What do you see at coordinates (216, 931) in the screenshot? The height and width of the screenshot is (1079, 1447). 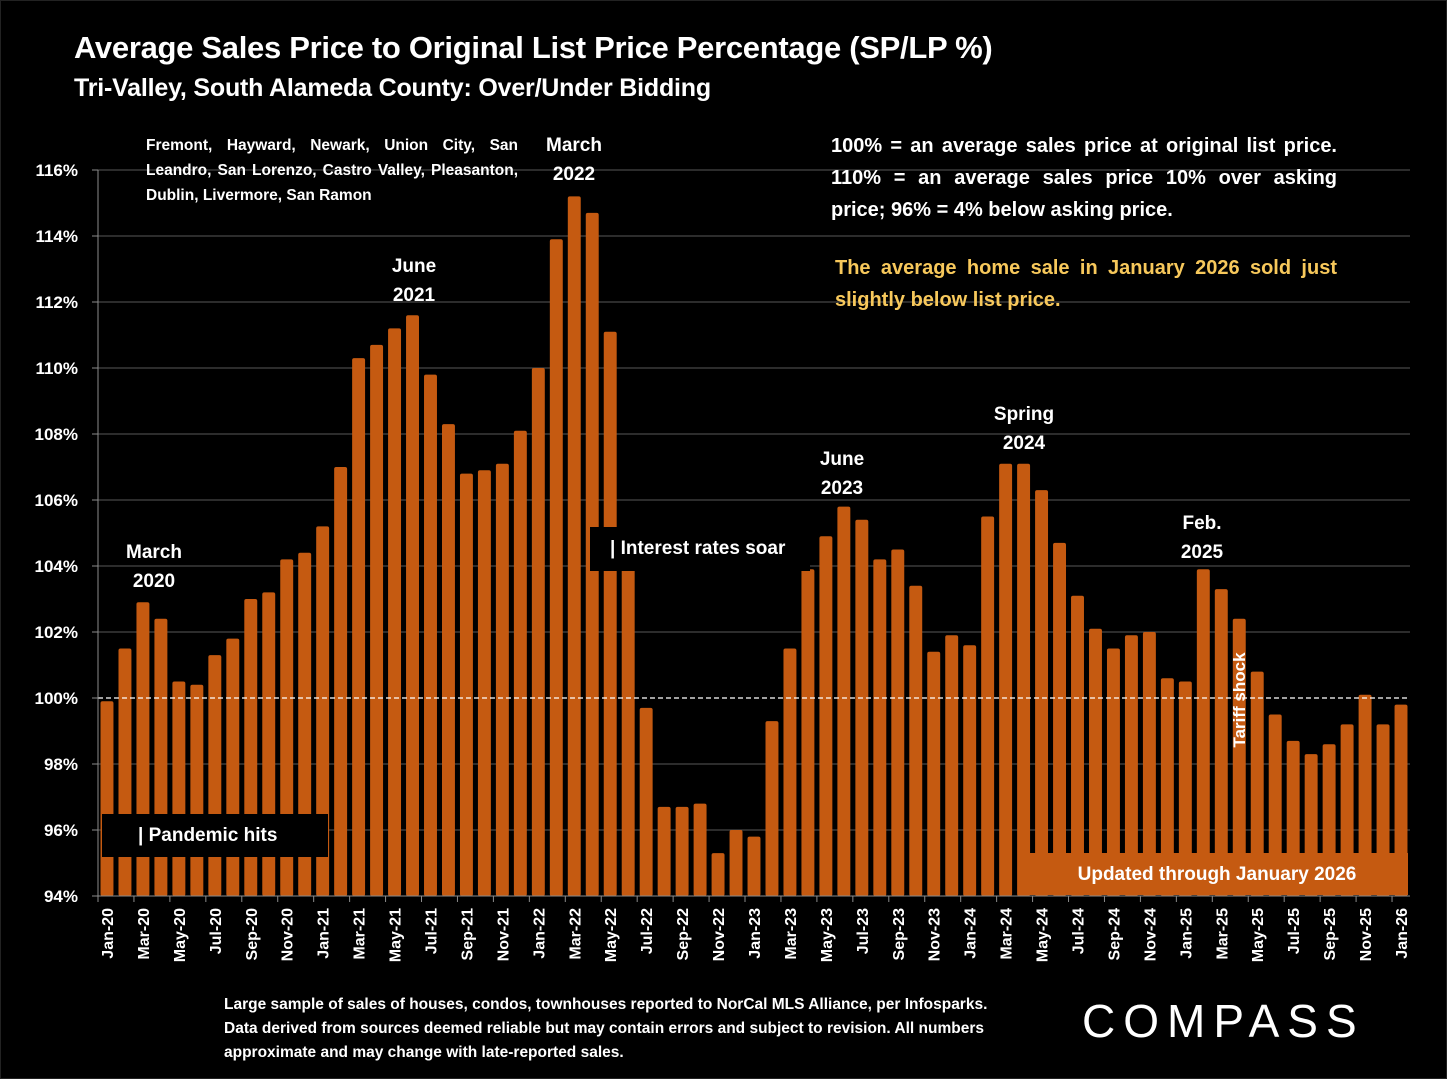 I see `x-tick-label: Jul-20` at bounding box center [216, 931].